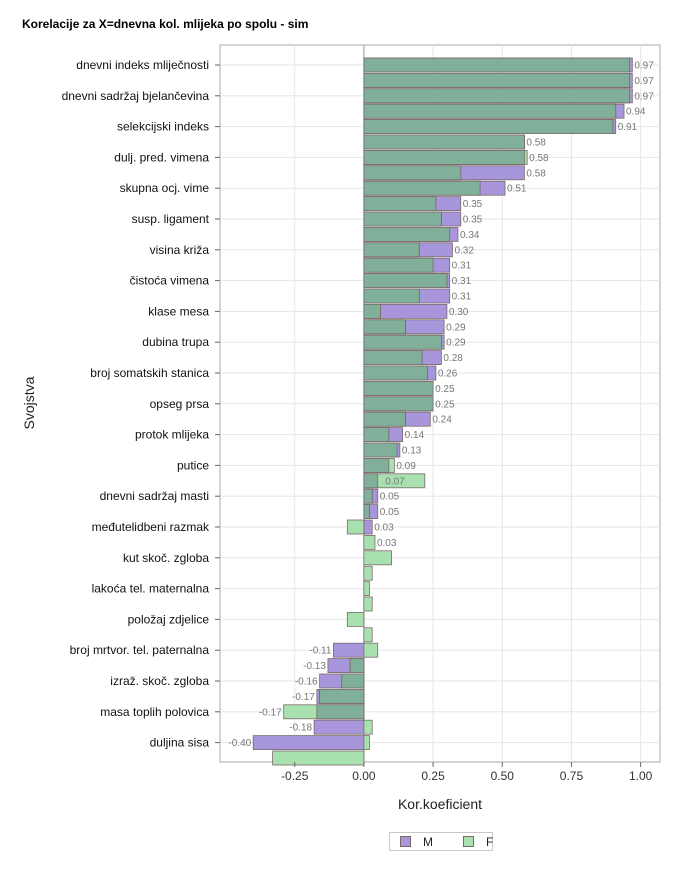 The height and width of the screenshot is (869, 680). Describe the element at coordinates (151, 589) in the screenshot. I see `y-category-label: lakoća tel. maternalna` at that location.